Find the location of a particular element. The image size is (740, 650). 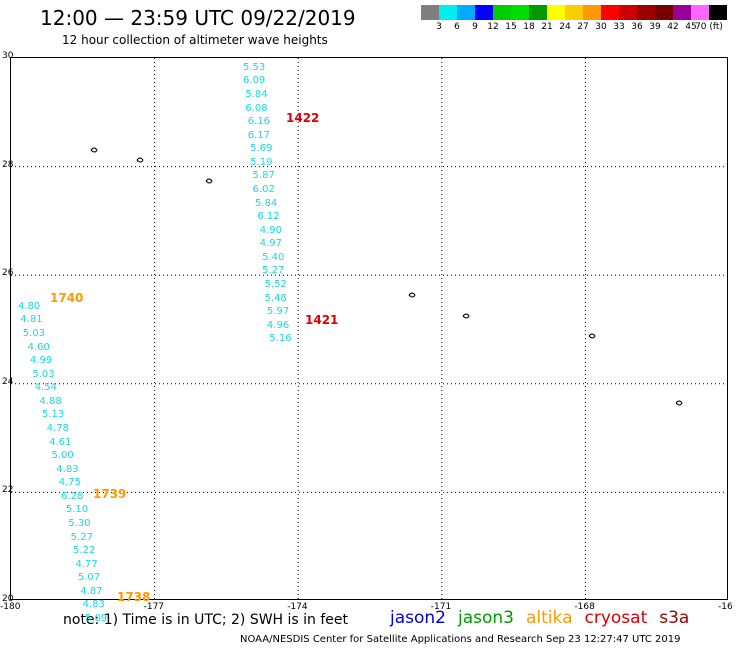

swh-value: 4.88 is located at coordinates (50, 401).